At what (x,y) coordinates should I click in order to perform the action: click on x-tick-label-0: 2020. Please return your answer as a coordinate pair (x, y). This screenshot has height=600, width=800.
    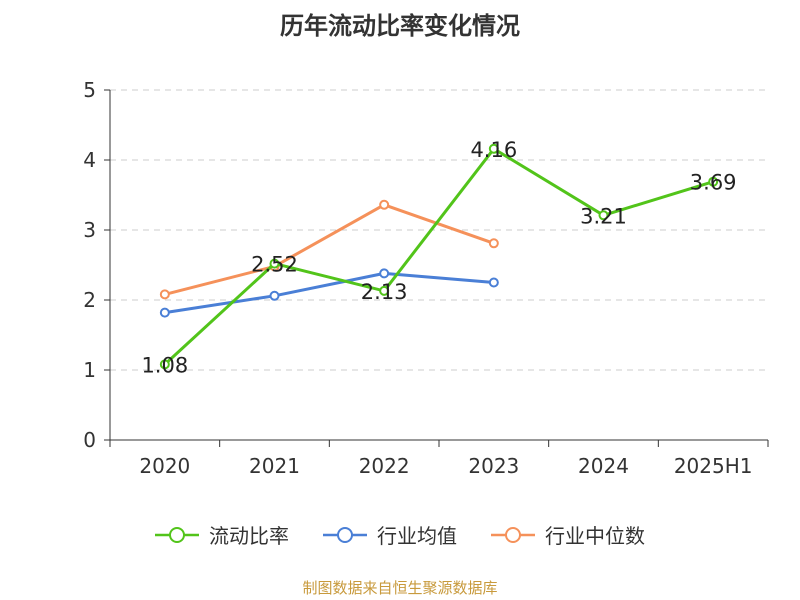
    Looking at the image, I should click on (164, 466).